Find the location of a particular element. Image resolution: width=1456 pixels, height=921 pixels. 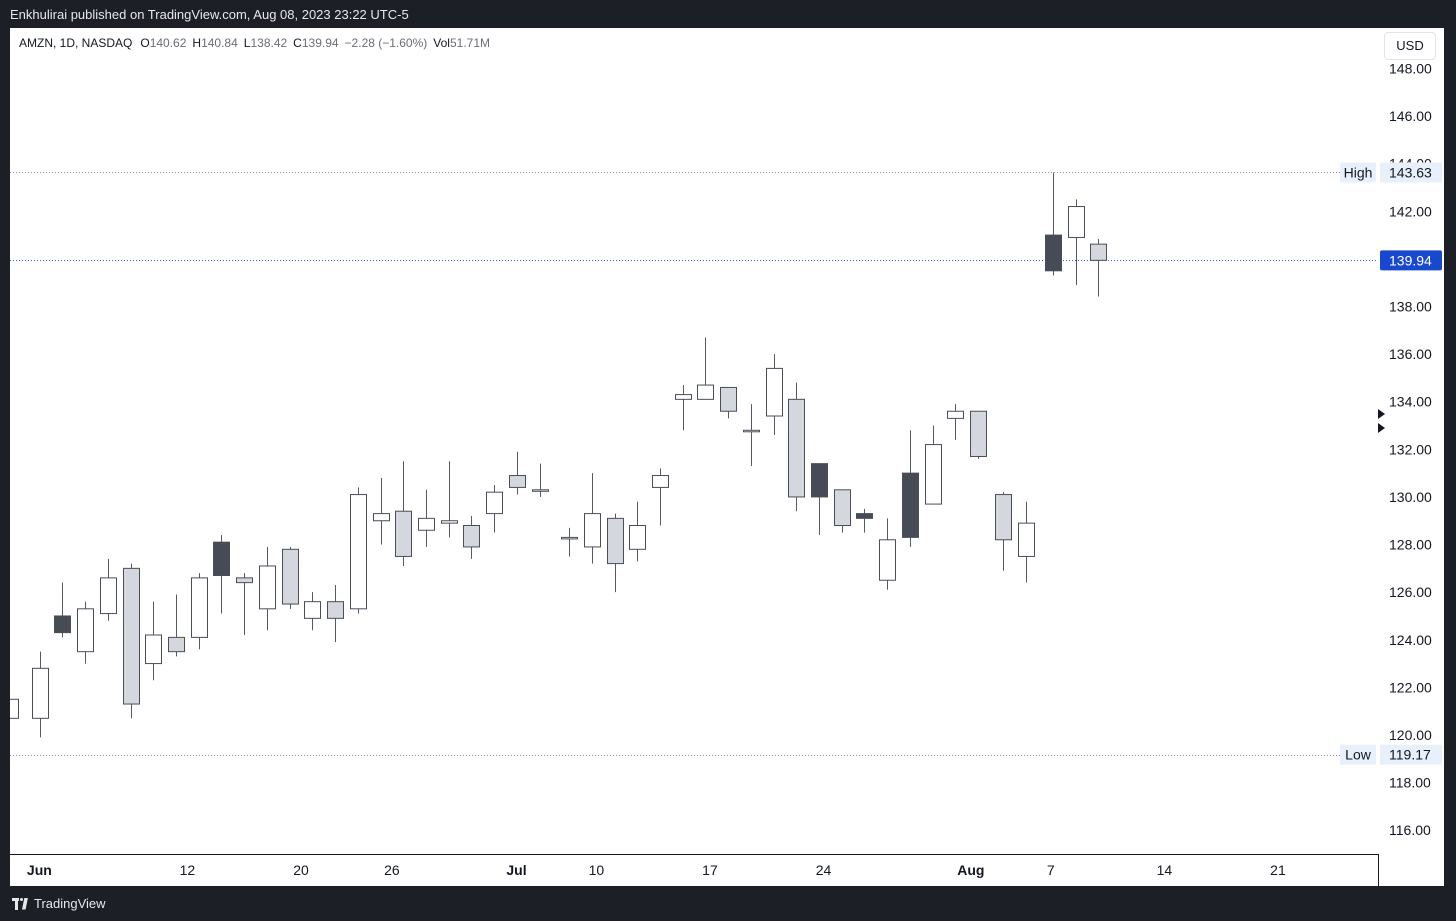

price-tick-label: 116.00 is located at coordinates (1410, 830).